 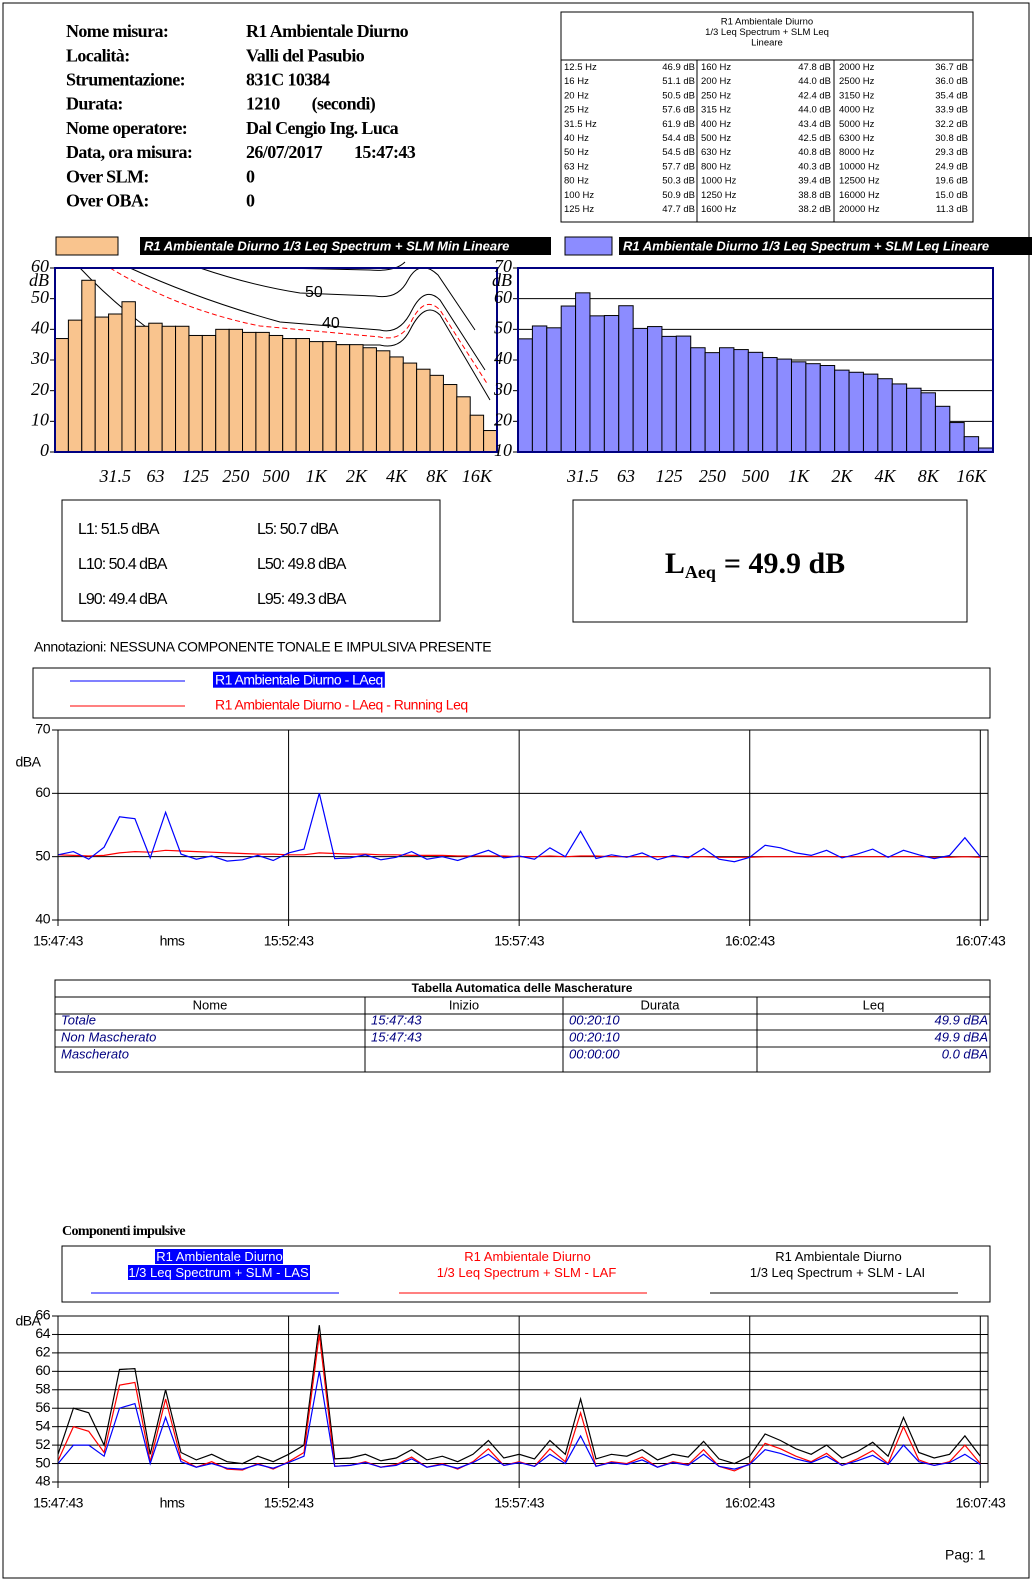 I want to click on x-tick-label: 15:52:43, so click(x=289, y=1503).